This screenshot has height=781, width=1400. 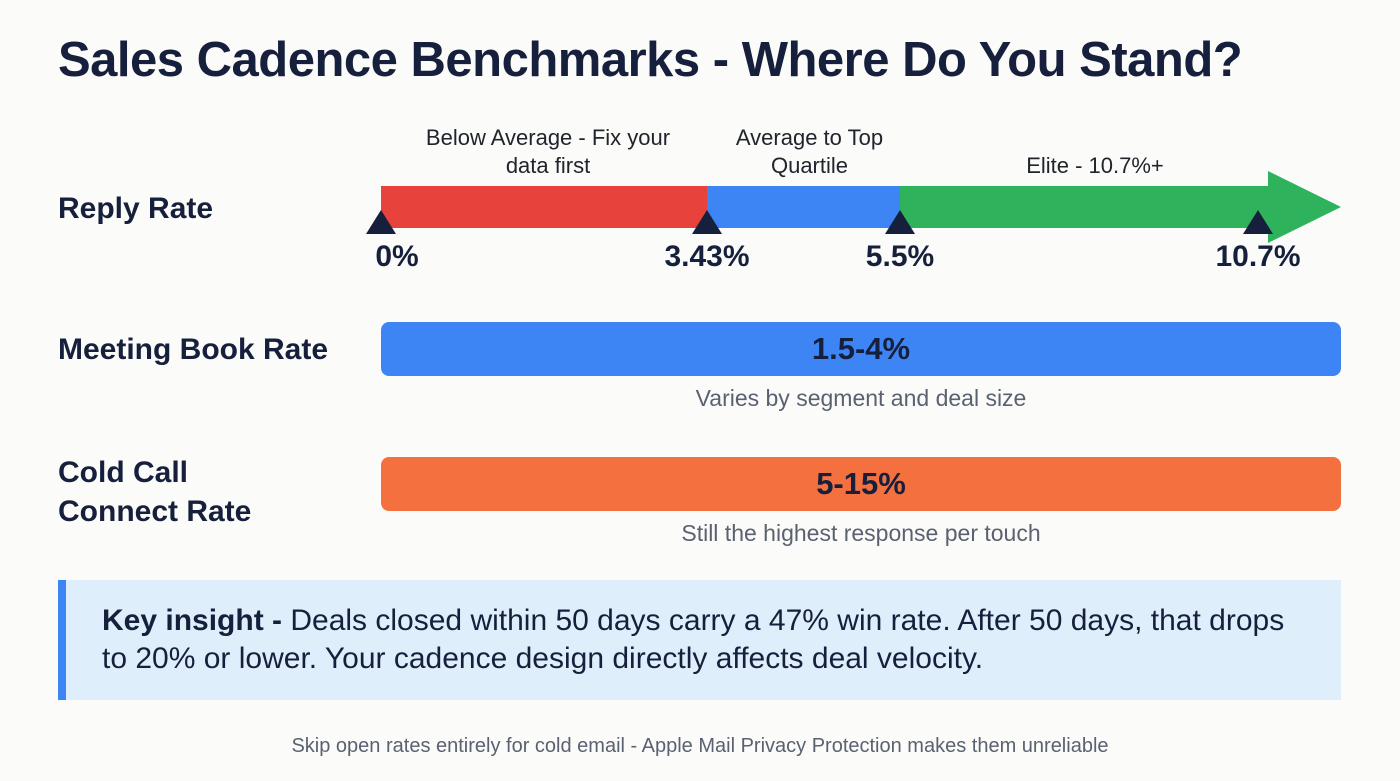 What do you see at coordinates (900, 256) in the screenshot?
I see `tick-value-5-5: 5.5%` at bounding box center [900, 256].